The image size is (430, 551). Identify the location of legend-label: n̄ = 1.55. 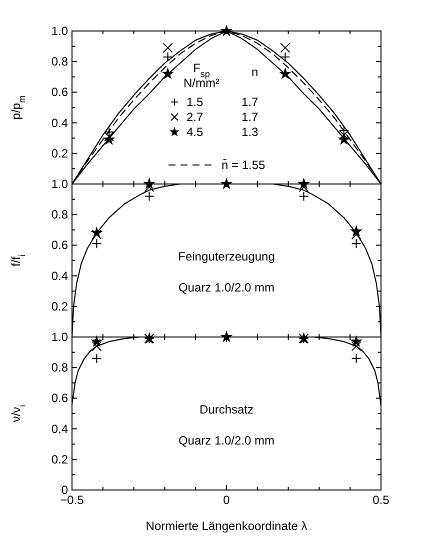
(244, 165).